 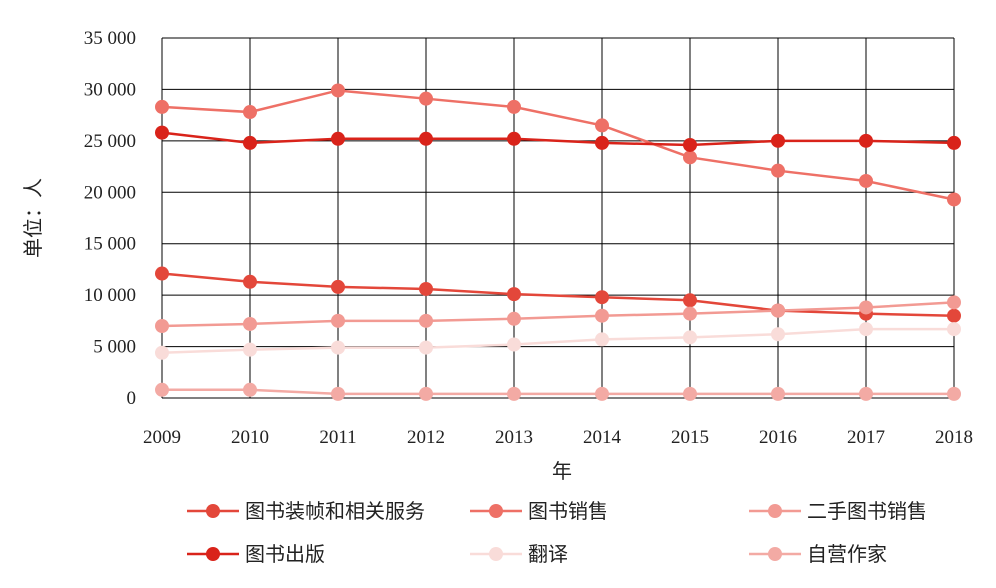 What do you see at coordinates (110, 295) in the screenshot?
I see `y-tick-label: 10 000` at bounding box center [110, 295].